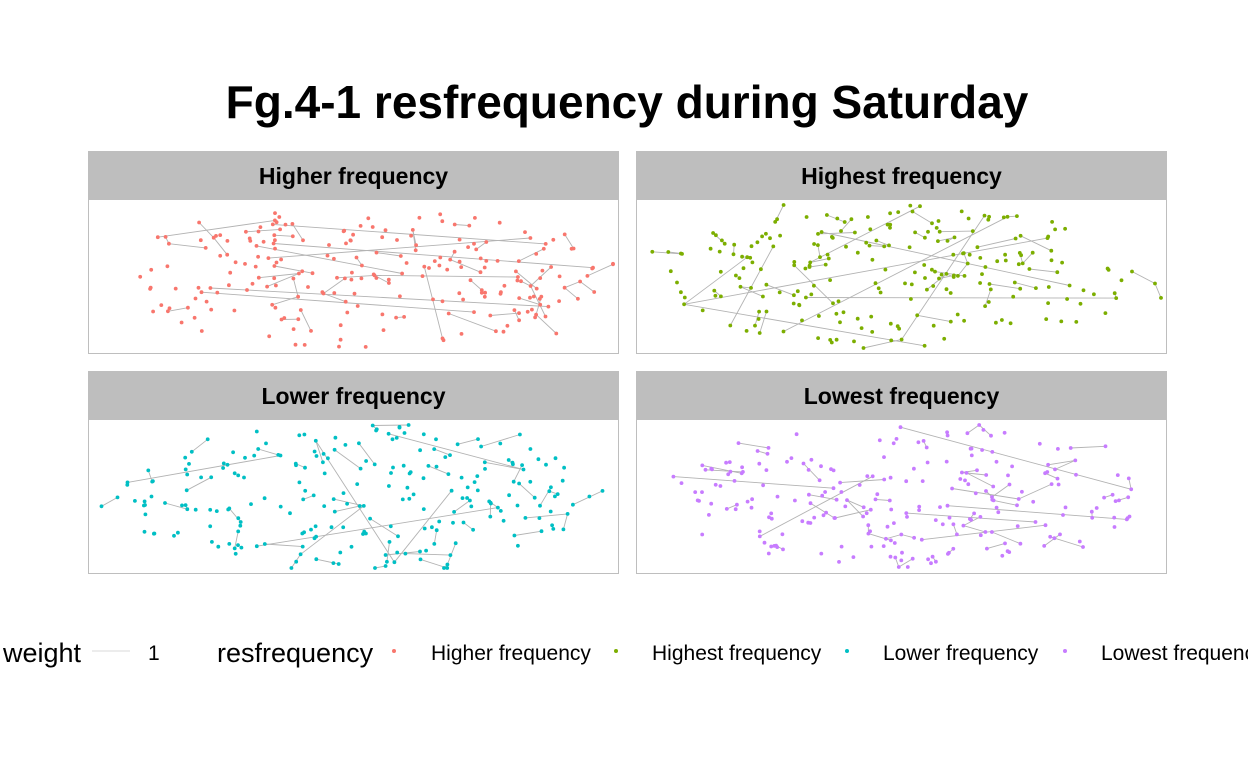 This screenshot has height=768, width=1248. I want to click on facet-strip-label: Higher frequency, so click(353, 176).